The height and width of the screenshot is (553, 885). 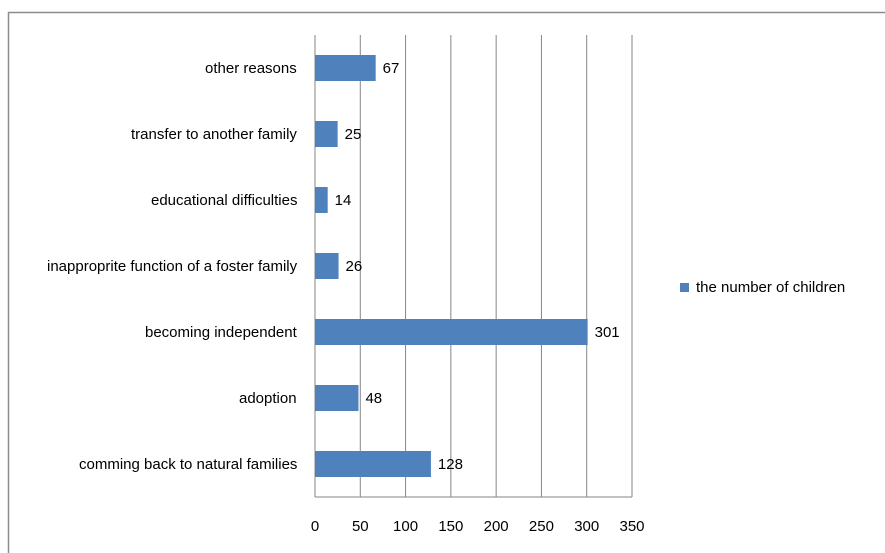 I want to click on x-tick-label: 100, so click(x=405, y=526).